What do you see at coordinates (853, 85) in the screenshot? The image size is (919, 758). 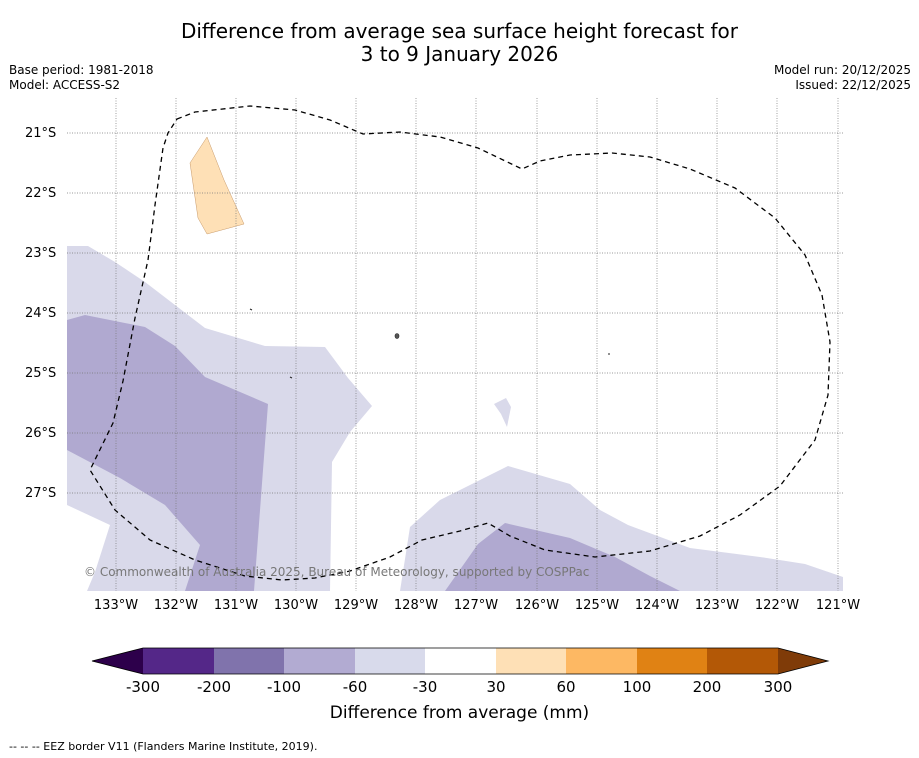 I see `issued-date: Issued: 22/12/2025` at bounding box center [853, 85].